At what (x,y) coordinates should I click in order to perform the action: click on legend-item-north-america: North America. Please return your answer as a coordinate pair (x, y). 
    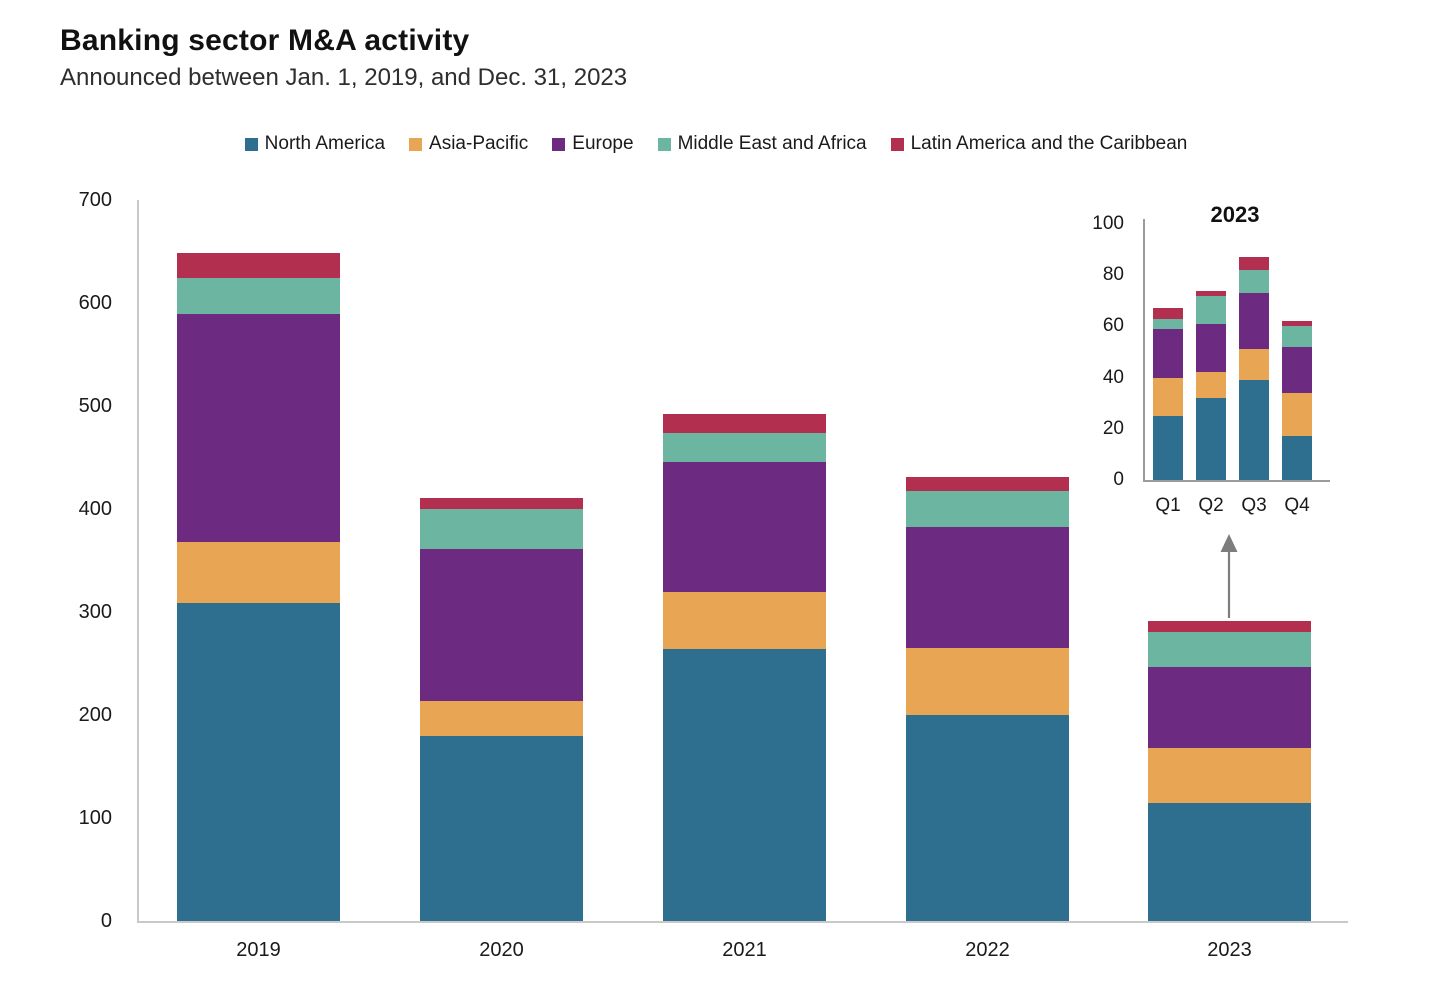
    Looking at the image, I should click on (315, 144).